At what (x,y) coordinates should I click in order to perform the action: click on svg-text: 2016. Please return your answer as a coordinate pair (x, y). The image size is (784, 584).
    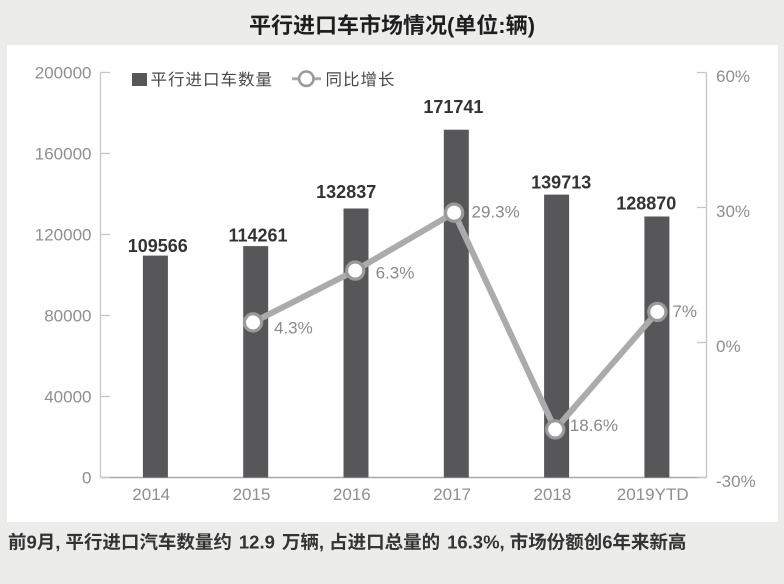
    Looking at the image, I should click on (352, 494).